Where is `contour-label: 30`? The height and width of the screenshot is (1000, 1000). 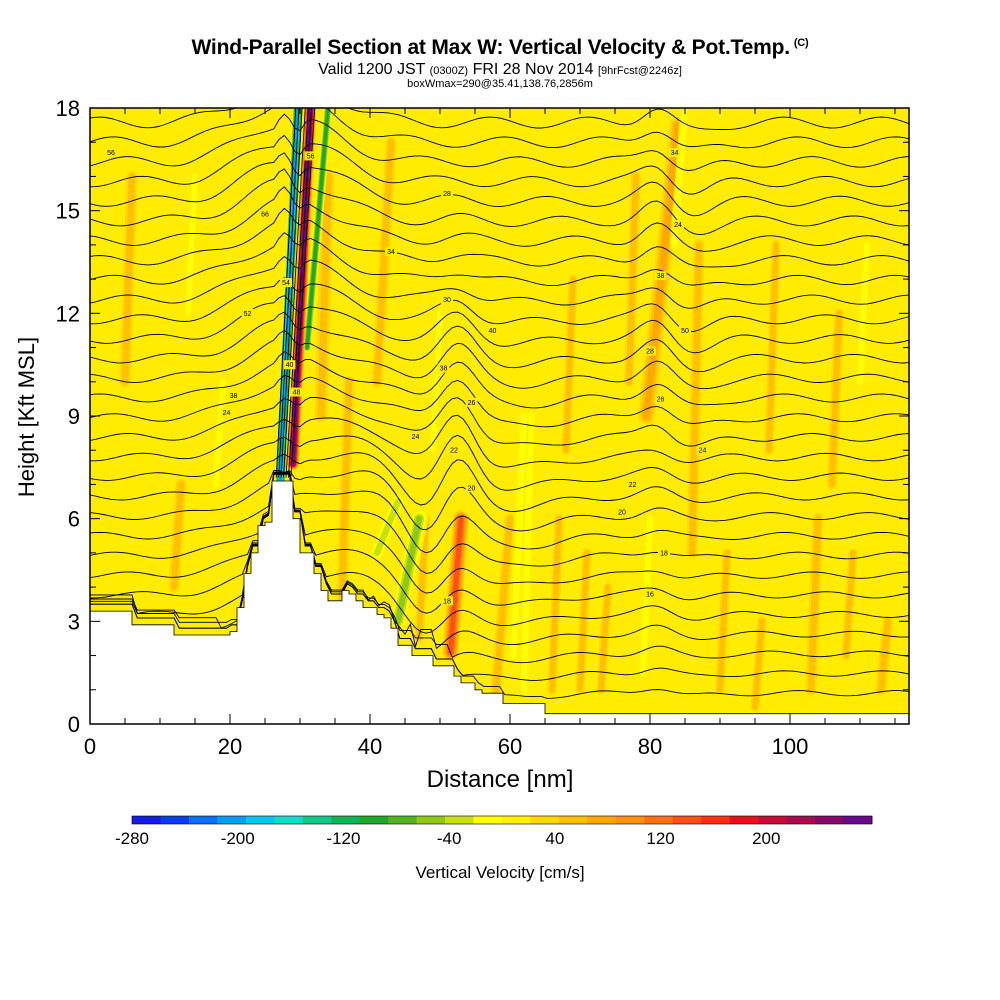 contour-label: 30 is located at coordinates (447, 300).